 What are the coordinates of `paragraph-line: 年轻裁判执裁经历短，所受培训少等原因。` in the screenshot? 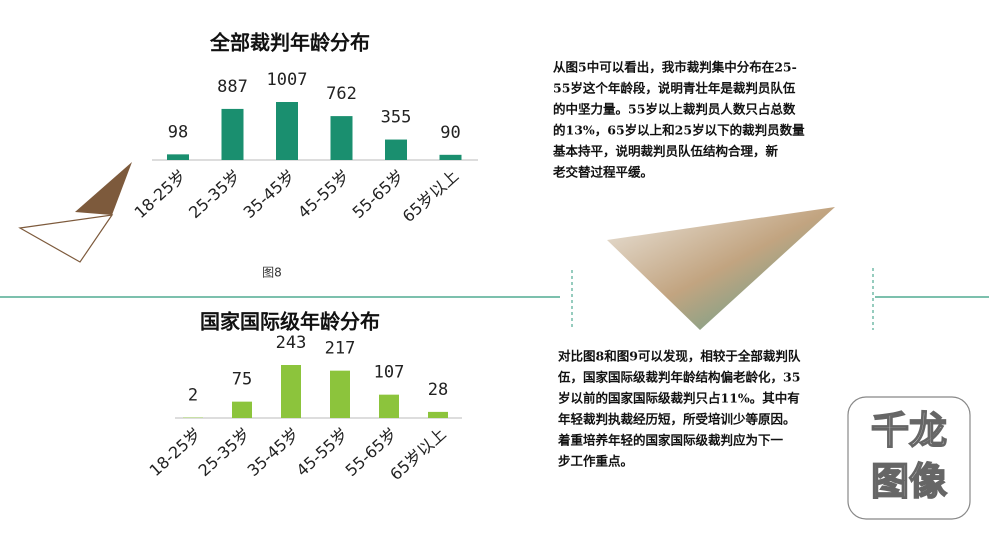 It's located at (677, 419).